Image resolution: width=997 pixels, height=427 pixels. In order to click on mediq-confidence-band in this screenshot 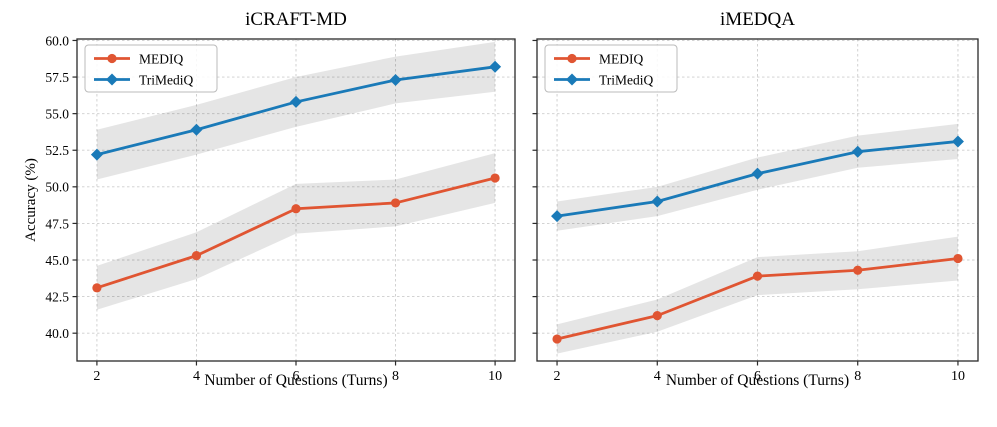, I will do `click(296, 231)`.